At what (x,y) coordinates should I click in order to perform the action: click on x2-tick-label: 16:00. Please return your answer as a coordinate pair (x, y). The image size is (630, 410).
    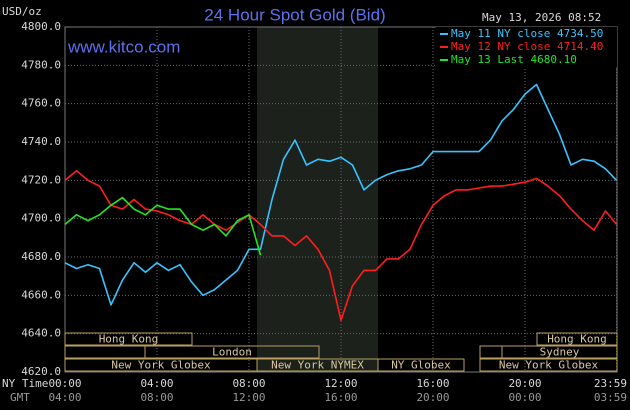
    Looking at the image, I should click on (340, 397).